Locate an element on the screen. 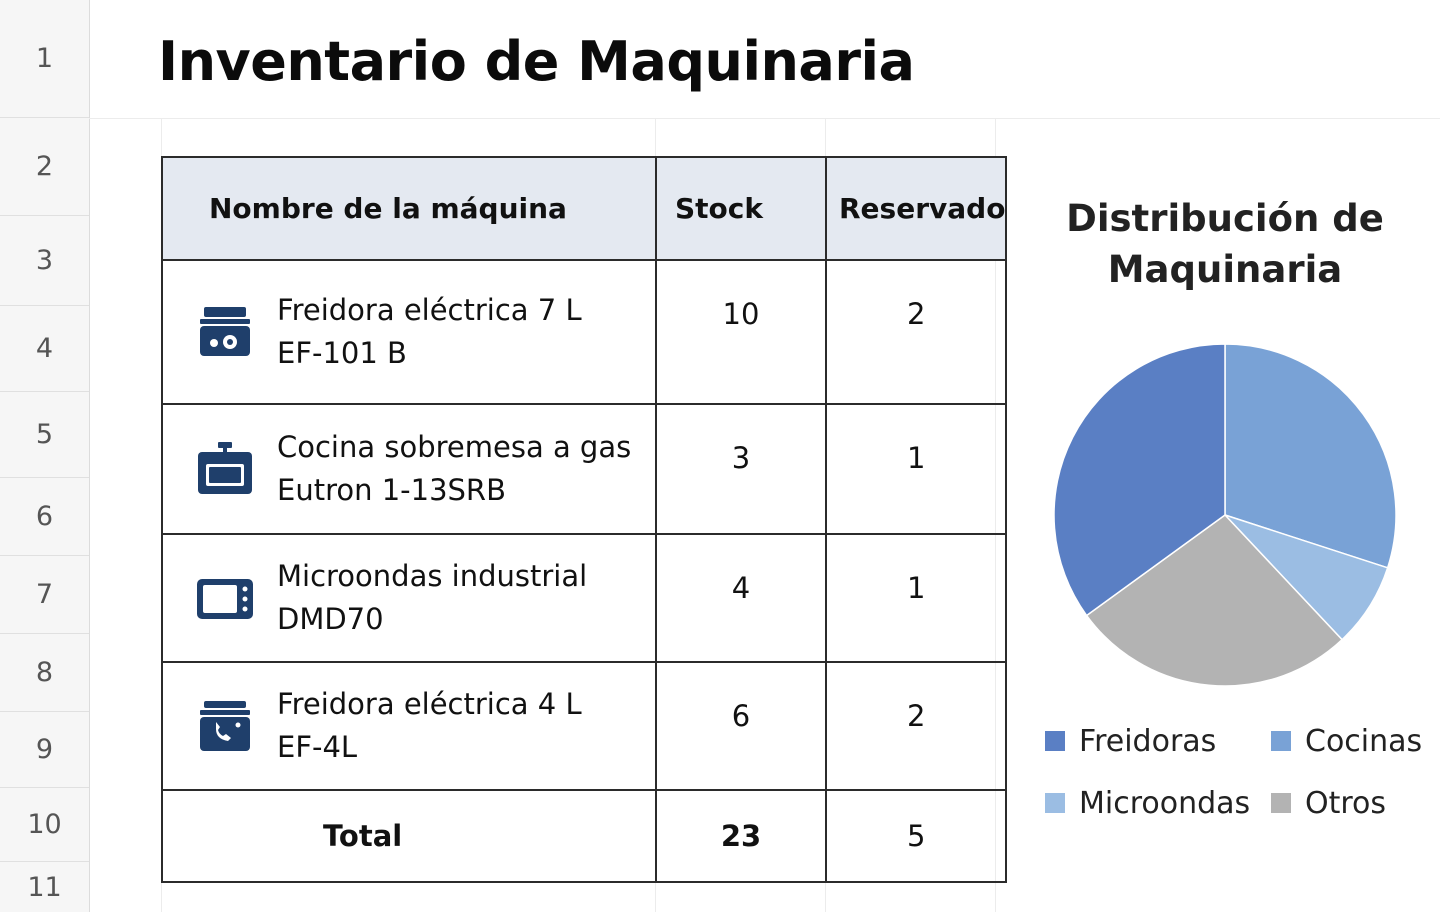  row-header-6: 6 is located at coordinates (44, 517).